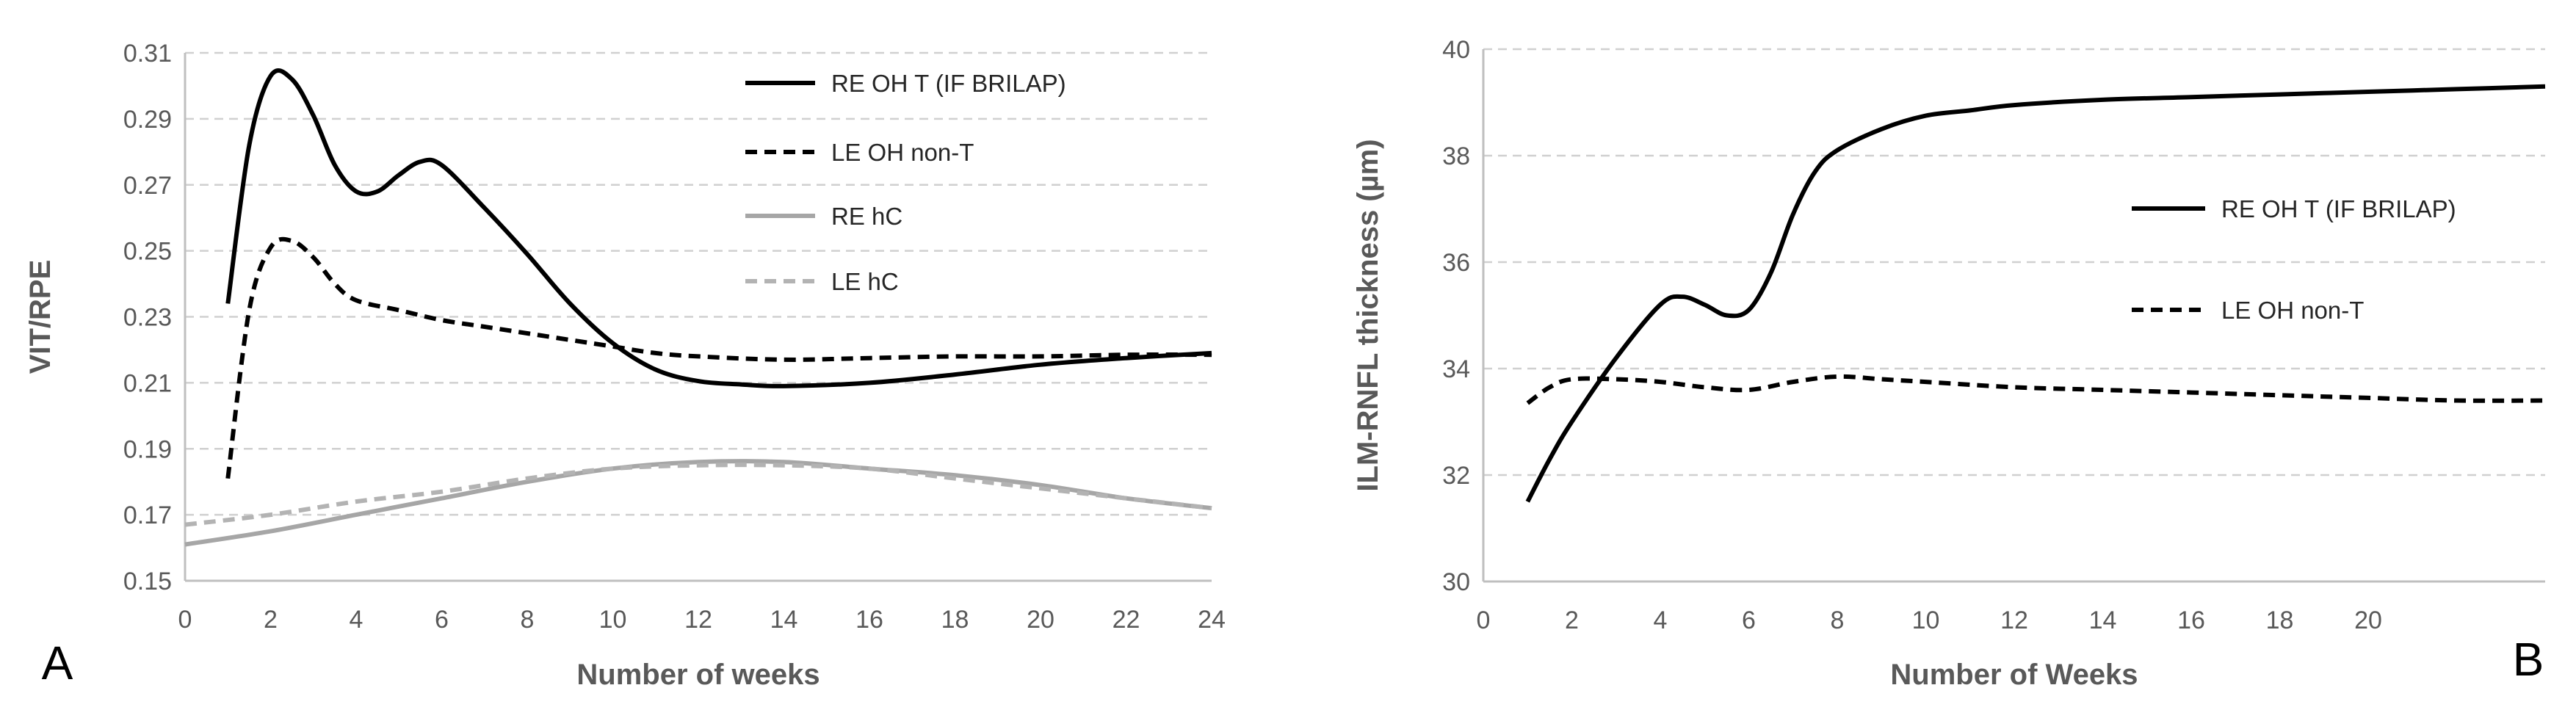  What do you see at coordinates (698, 675) in the screenshot?
I see `panel-a-x-axis-title: Number of weeks` at bounding box center [698, 675].